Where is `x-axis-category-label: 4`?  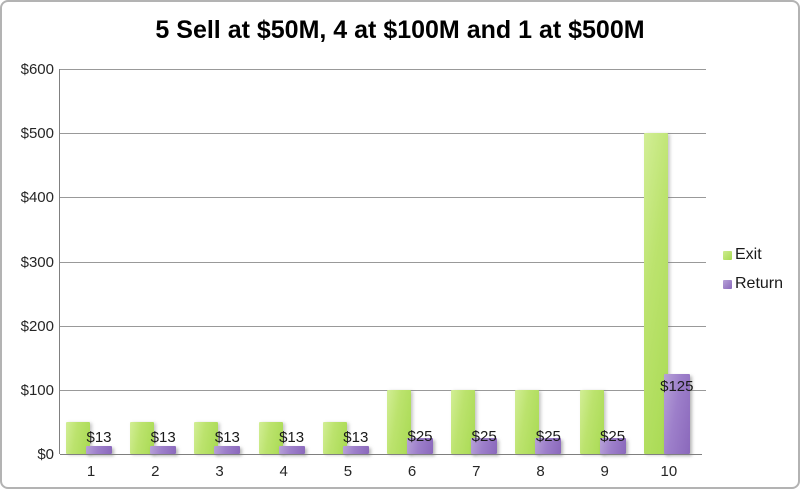 x-axis-category-label: 4 is located at coordinates (283, 471).